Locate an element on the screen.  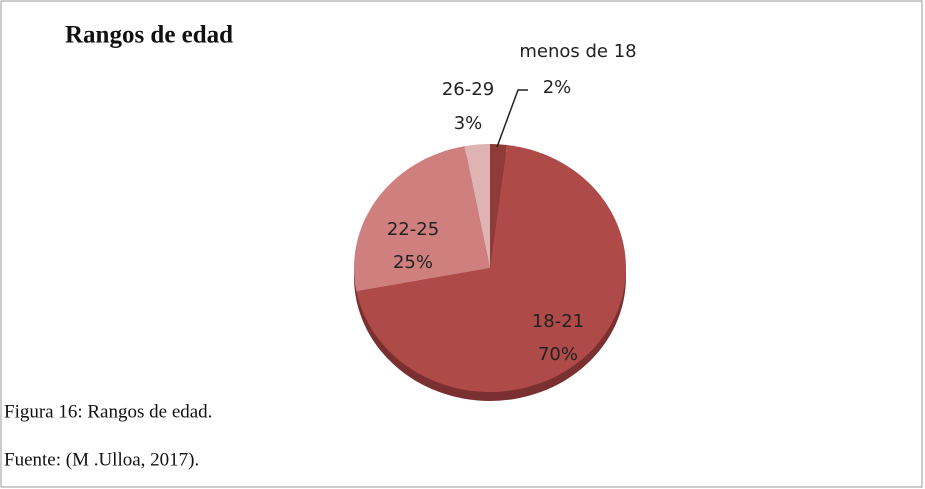
source: Fuente: (M .Ulloa, 2017). is located at coordinates (101, 459).